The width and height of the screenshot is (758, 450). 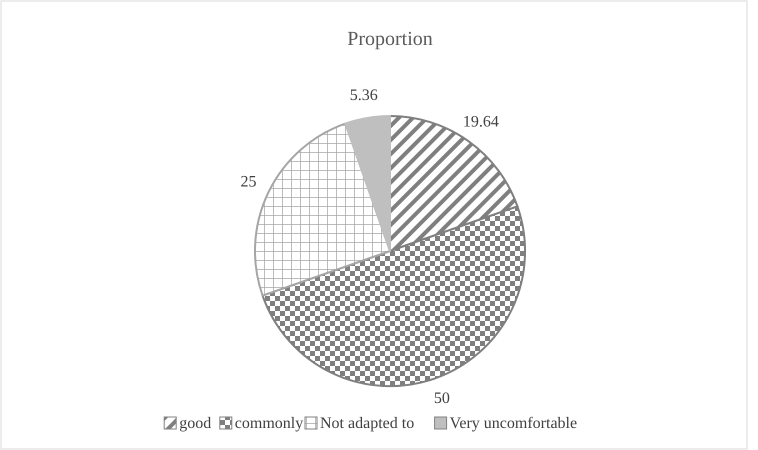 What do you see at coordinates (514, 423) in the screenshot?
I see `legend-label: Very uncomfortable` at bounding box center [514, 423].